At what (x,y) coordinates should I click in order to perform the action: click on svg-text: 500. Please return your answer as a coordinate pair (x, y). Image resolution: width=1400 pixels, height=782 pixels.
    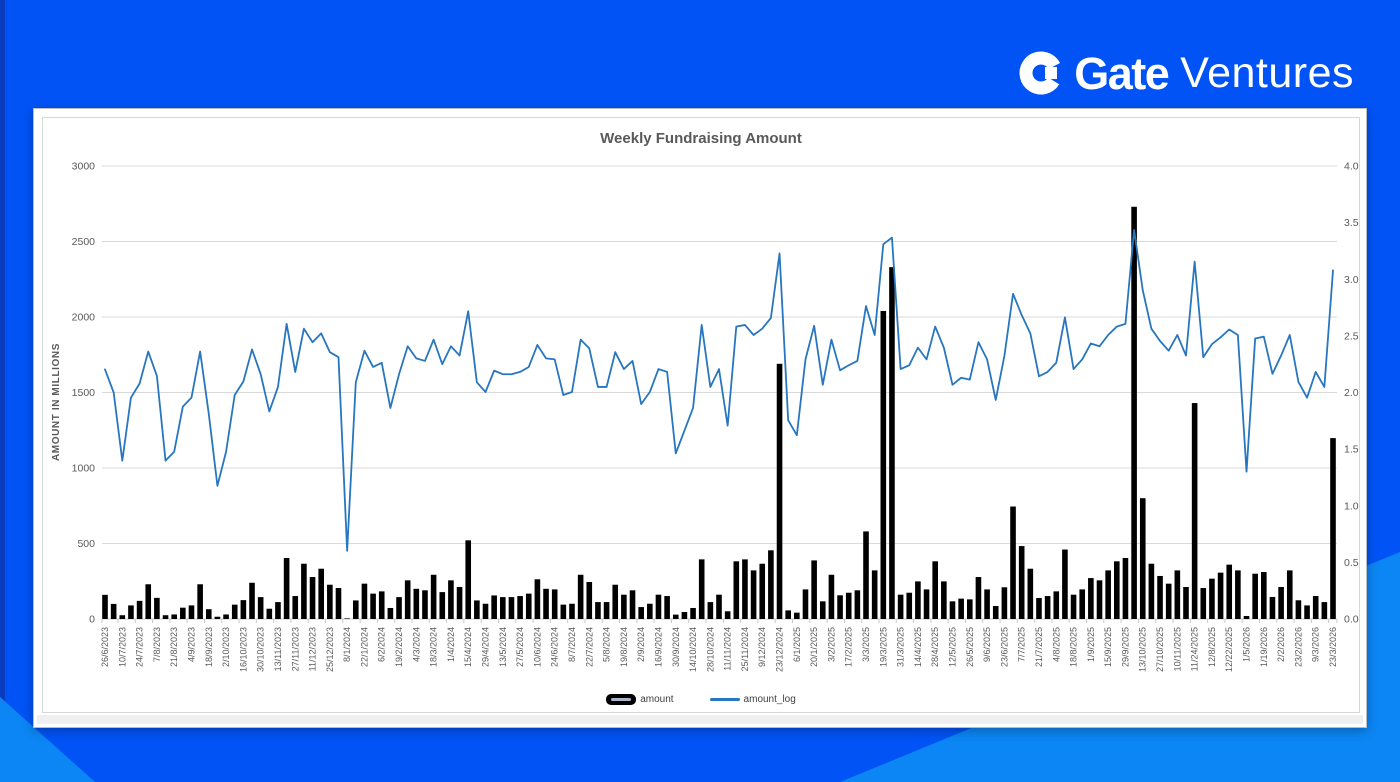
    Looking at the image, I should click on (86, 544).